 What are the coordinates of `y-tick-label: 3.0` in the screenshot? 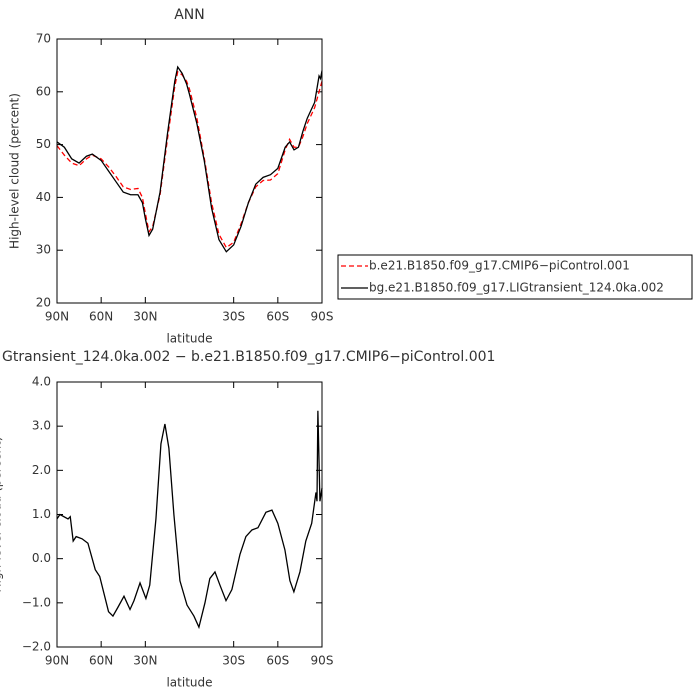 It's located at (41, 426).